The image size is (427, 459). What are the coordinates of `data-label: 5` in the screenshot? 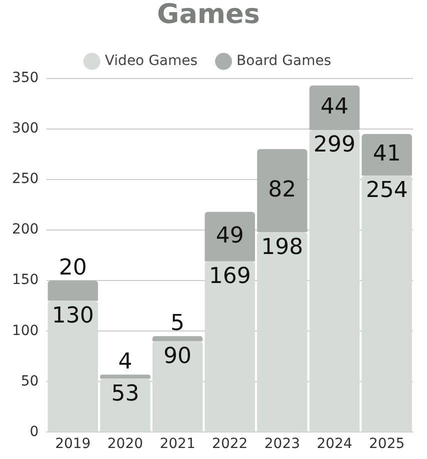 It's located at (177, 323).